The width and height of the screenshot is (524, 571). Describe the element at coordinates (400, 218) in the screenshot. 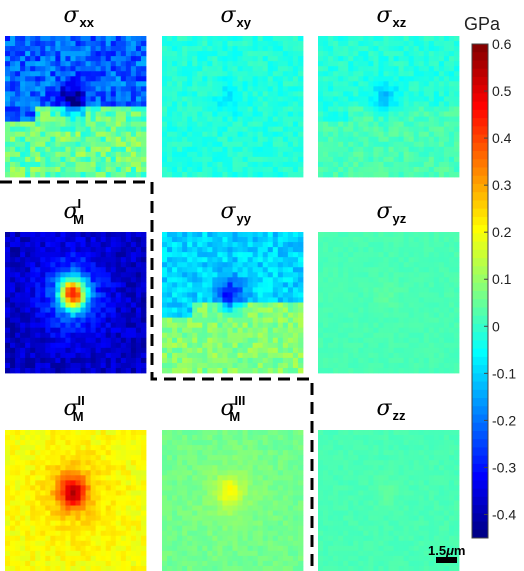

I see `panel-title-subscript: yz` at that location.